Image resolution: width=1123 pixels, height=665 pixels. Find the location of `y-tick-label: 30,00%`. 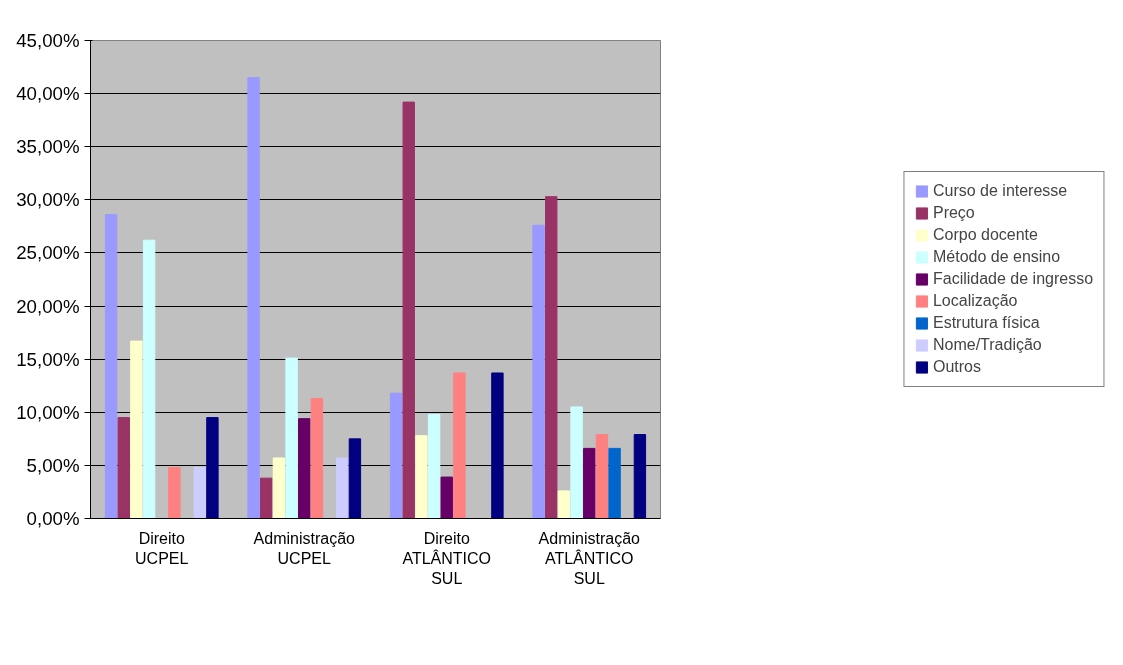

y-tick-label: 30,00% is located at coordinates (48, 200).